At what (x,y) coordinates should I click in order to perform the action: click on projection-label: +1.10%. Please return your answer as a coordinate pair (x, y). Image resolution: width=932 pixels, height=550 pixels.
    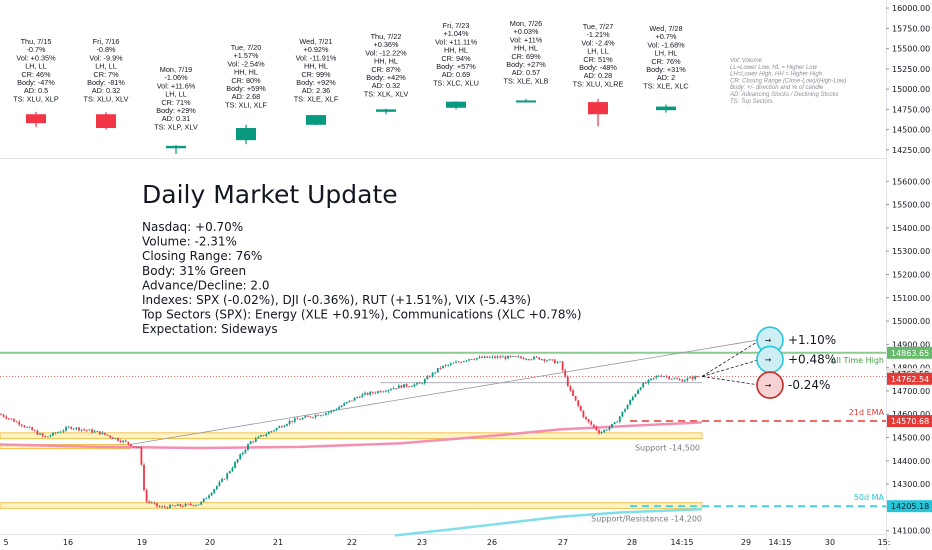
    Looking at the image, I should click on (812, 340).